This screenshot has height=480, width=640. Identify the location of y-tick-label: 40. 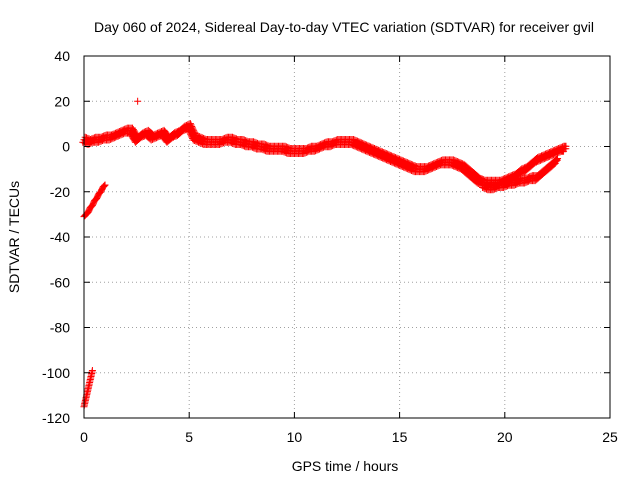
(62, 56).